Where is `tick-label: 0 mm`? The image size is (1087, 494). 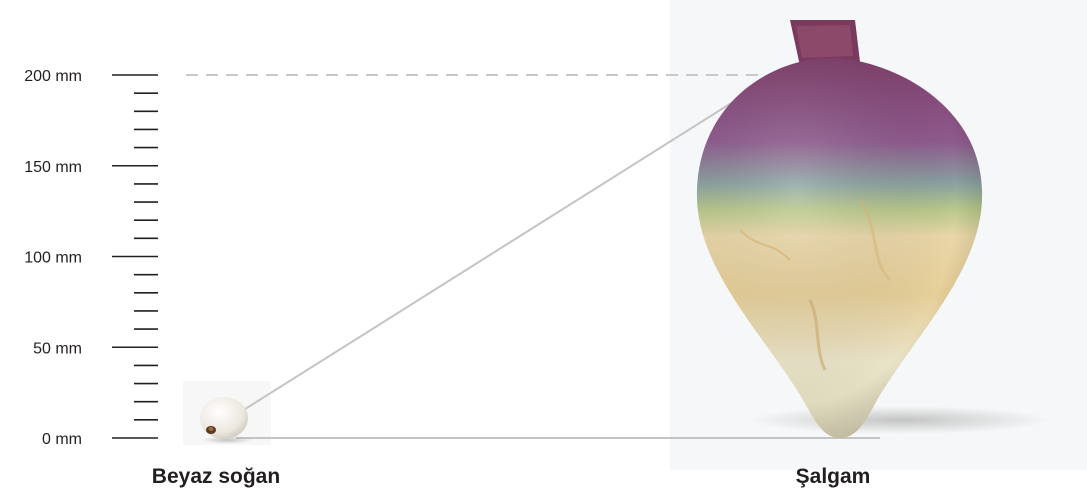
tick-label: 0 mm is located at coordinates (62, 439).